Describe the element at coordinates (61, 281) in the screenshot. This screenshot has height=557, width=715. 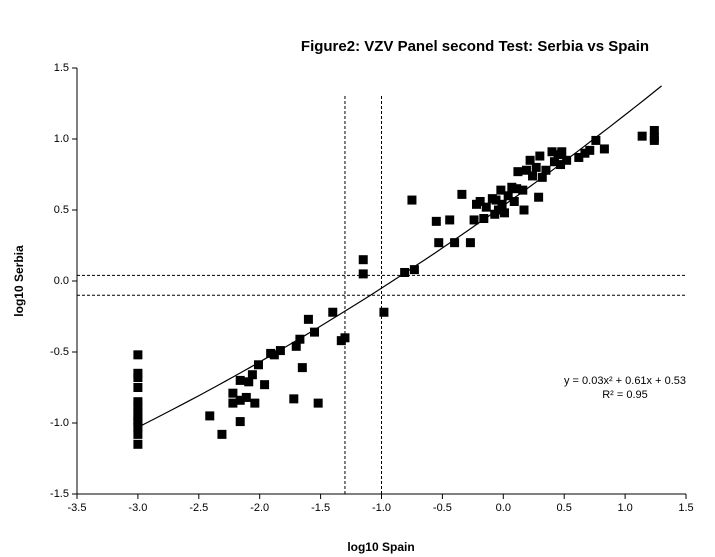
I see `y-tick-label: 0.0` at that location.